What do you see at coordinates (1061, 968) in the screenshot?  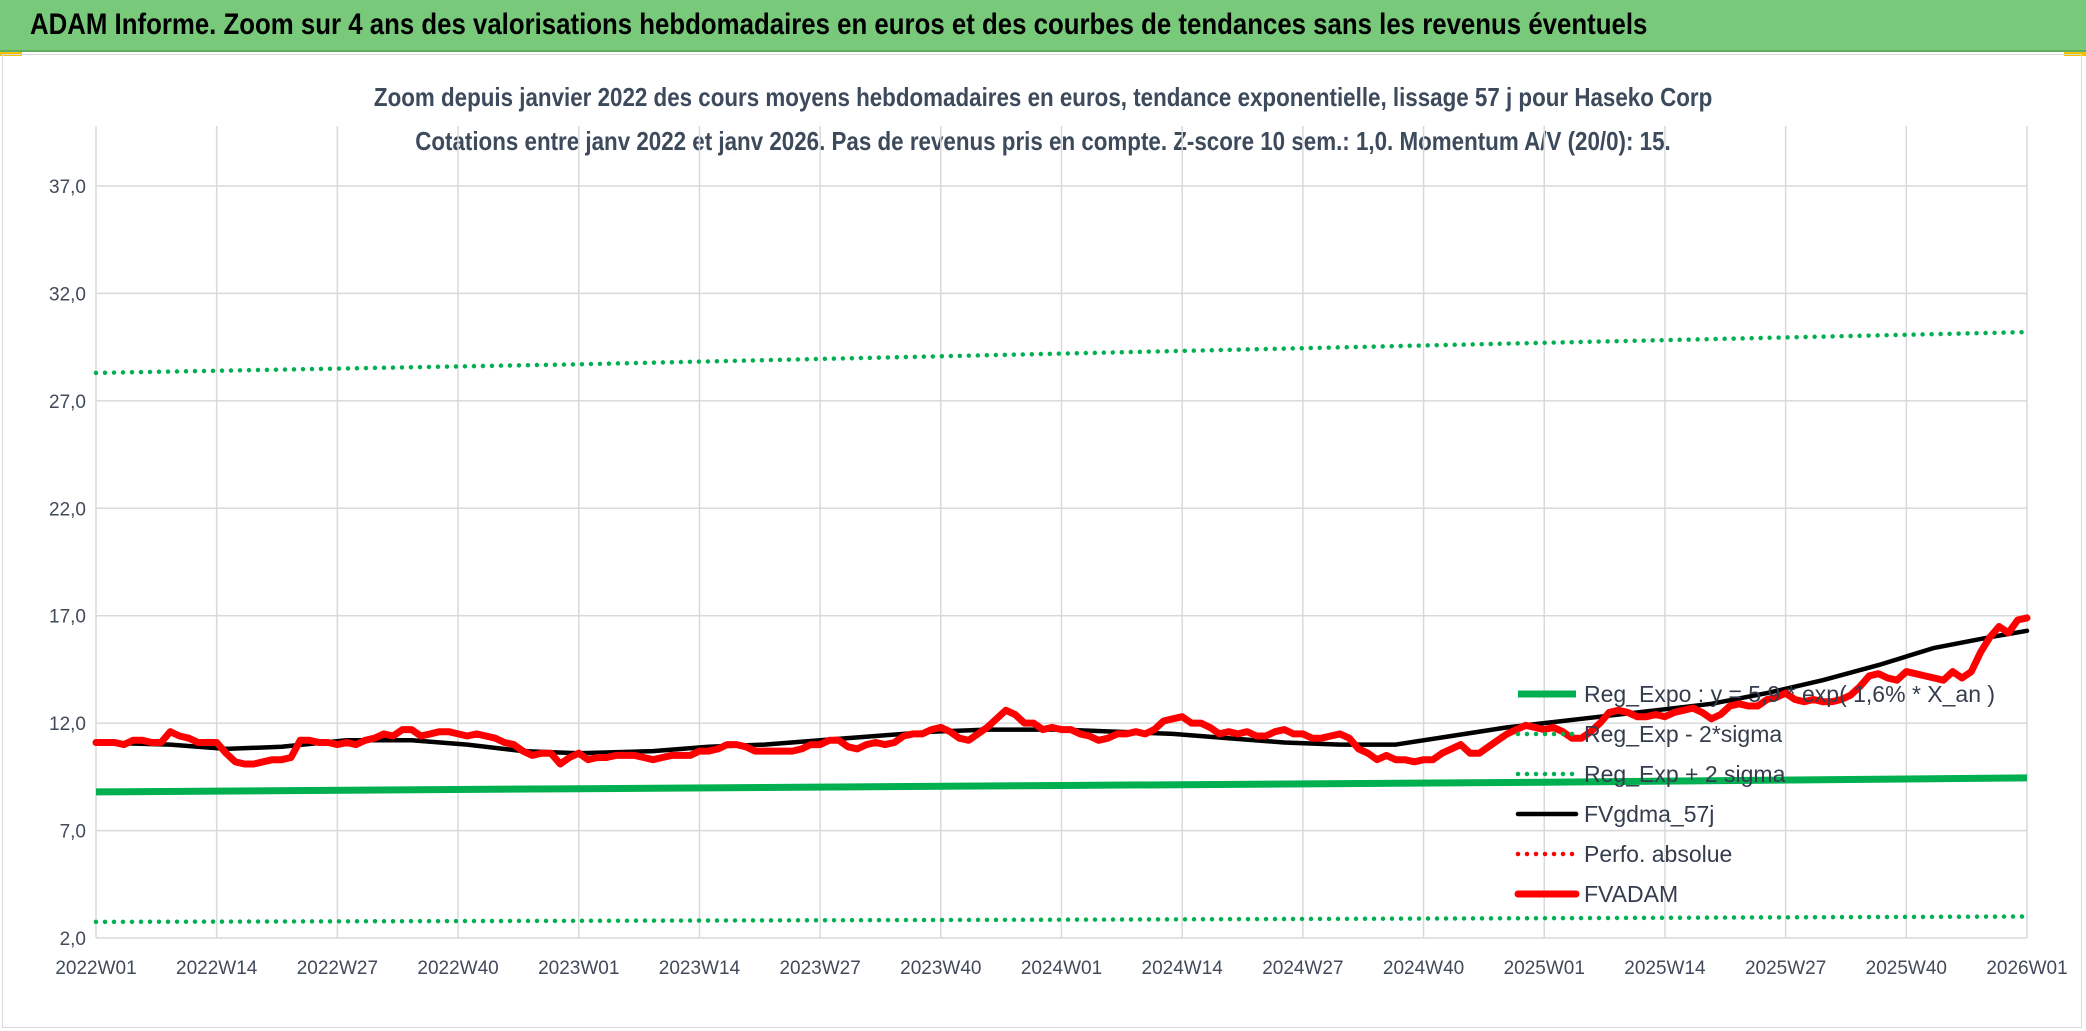 I see `x-tick-label: 2024W01` at bounding box center [1061, 968].